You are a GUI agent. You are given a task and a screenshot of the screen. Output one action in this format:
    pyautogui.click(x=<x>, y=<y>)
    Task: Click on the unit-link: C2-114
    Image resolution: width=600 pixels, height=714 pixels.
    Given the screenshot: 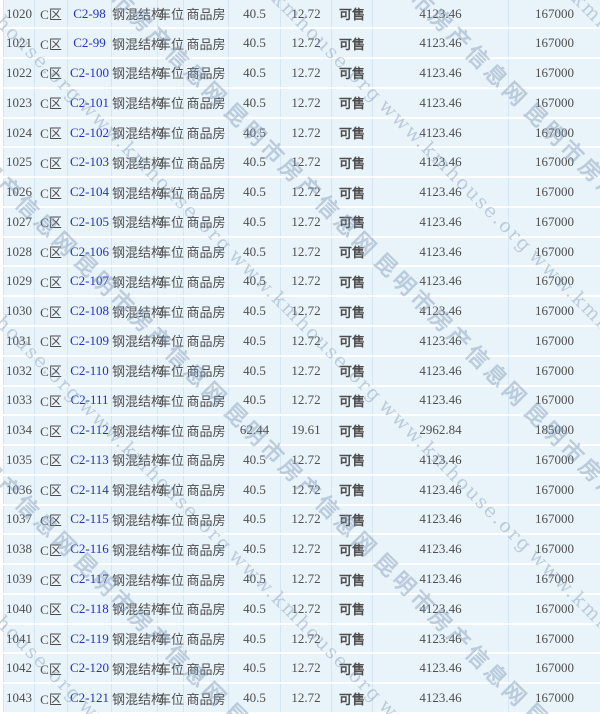 What is the action you would take?
    pyautogui.click(x=89, y=489)
    